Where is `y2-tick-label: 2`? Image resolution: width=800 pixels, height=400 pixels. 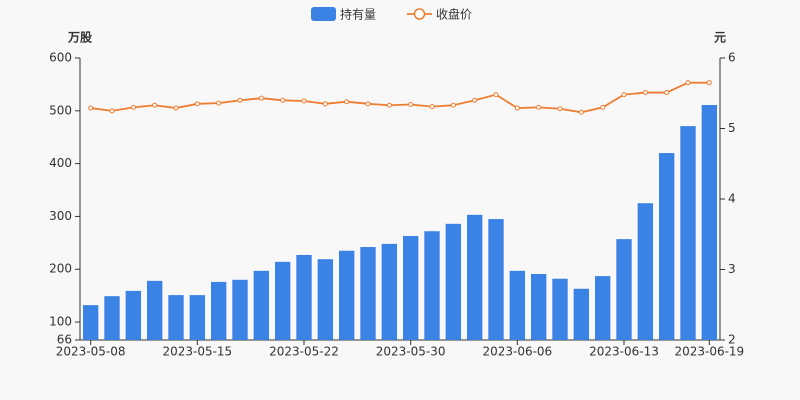
y2-tick-label: 2 is located at coordinates (732, 340).